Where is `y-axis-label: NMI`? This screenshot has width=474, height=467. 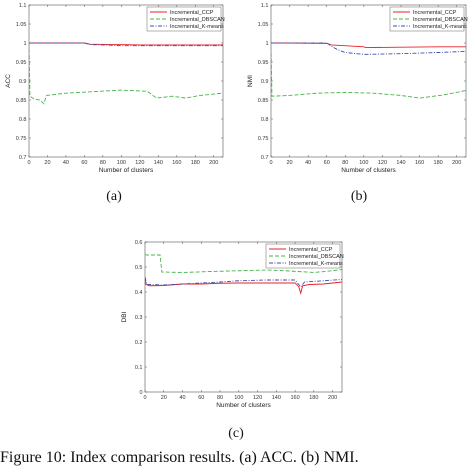
y-axis-label: NMI is located at coordinates (250, 81).